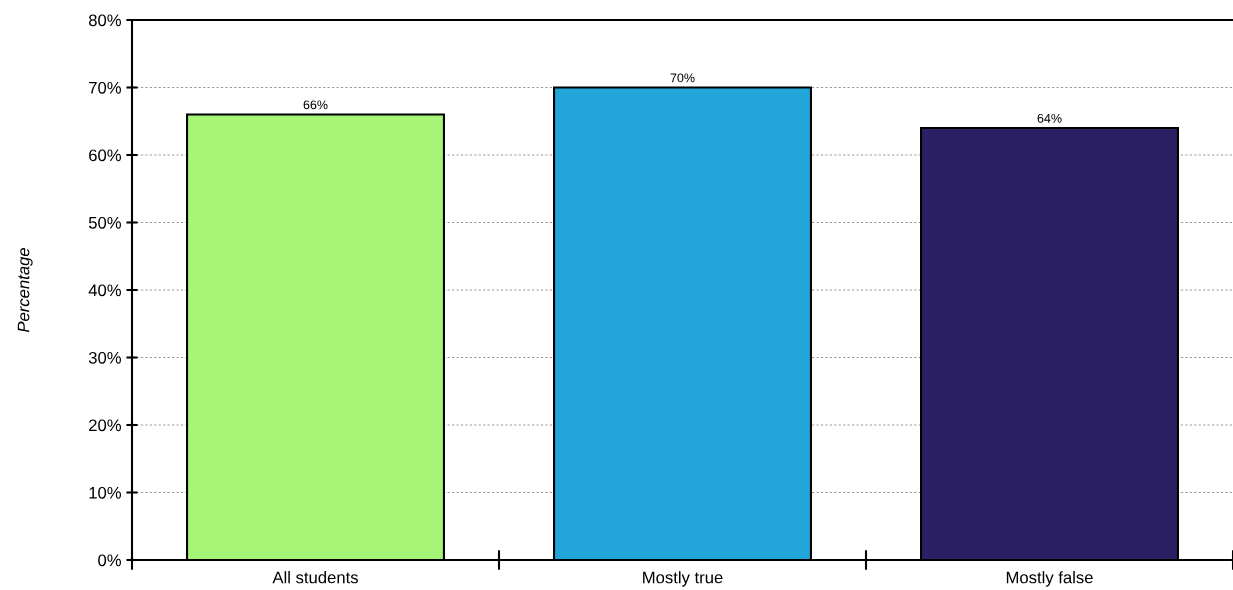  Describe the element at coordinates (315, 105) in the screenshot. I see `data-label: 66%` at that location.